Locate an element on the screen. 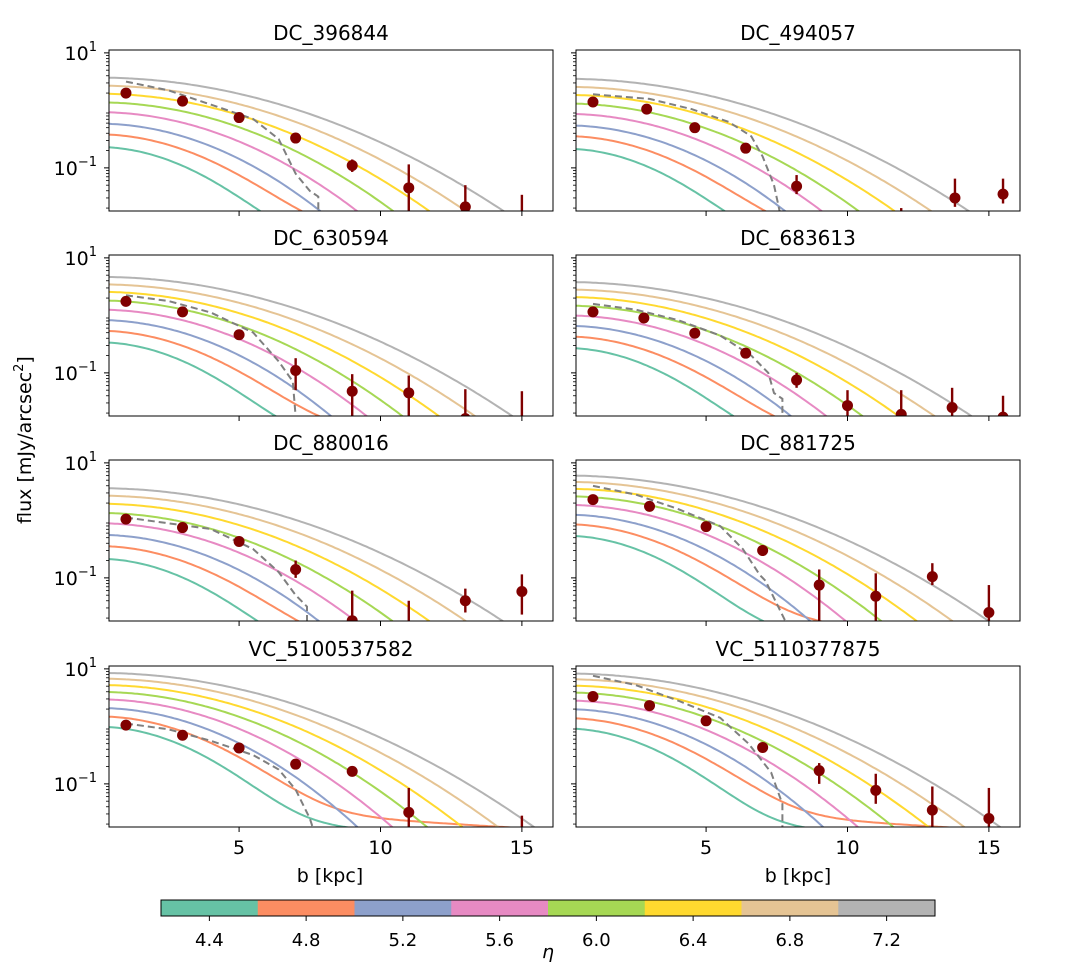  x-axis-label-right: b [kpc] is located at coordinates (798, 876).